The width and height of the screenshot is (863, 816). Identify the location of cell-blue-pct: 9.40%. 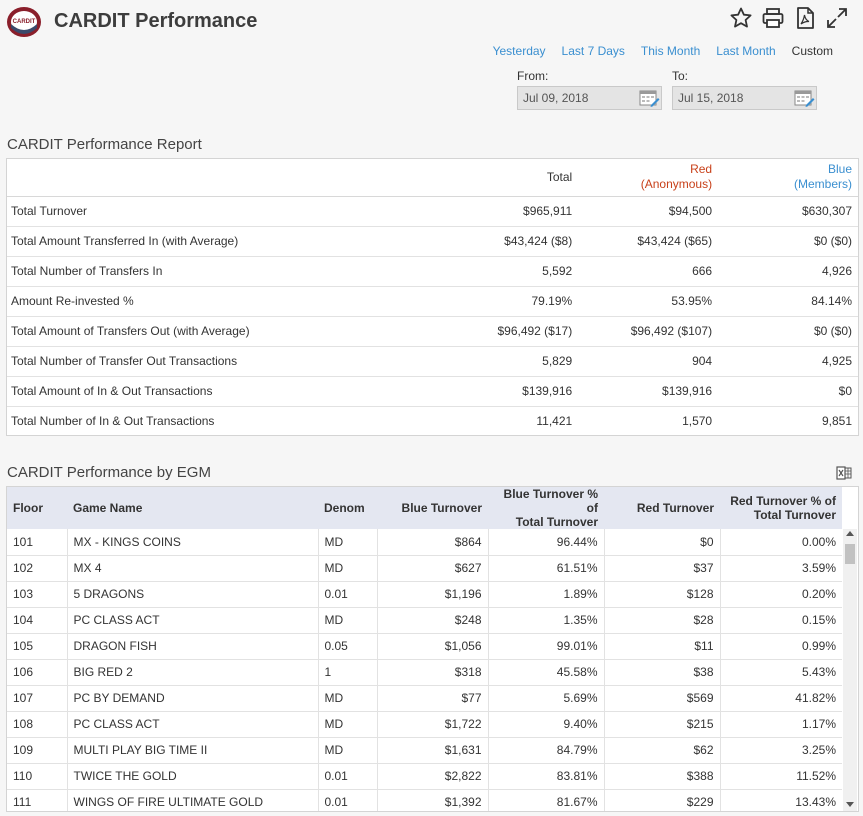
(546, 724).